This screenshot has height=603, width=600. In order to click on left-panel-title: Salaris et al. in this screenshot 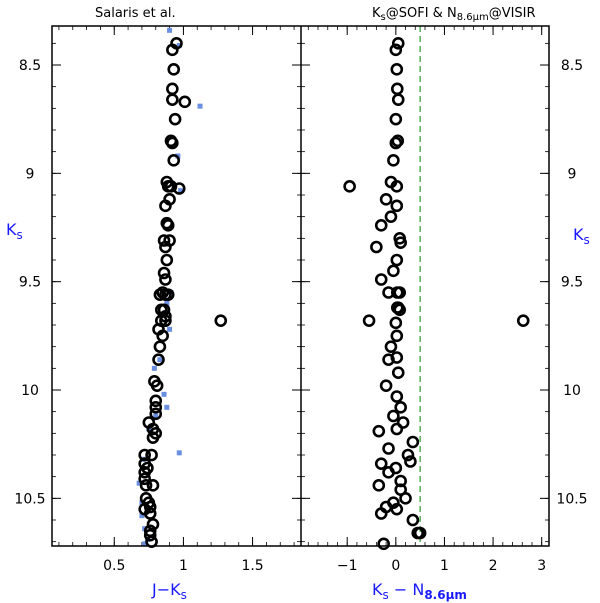, I will do `click(135, 13)`.